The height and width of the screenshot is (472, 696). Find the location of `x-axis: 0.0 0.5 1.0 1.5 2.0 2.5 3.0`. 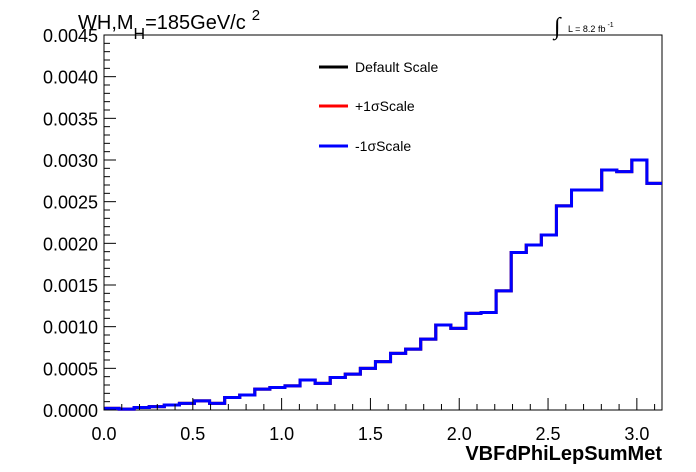

x-axis: 0.0 0.5 1.0 1.5 2.0 2.5 3.0 is located at coordinates (373, 421).